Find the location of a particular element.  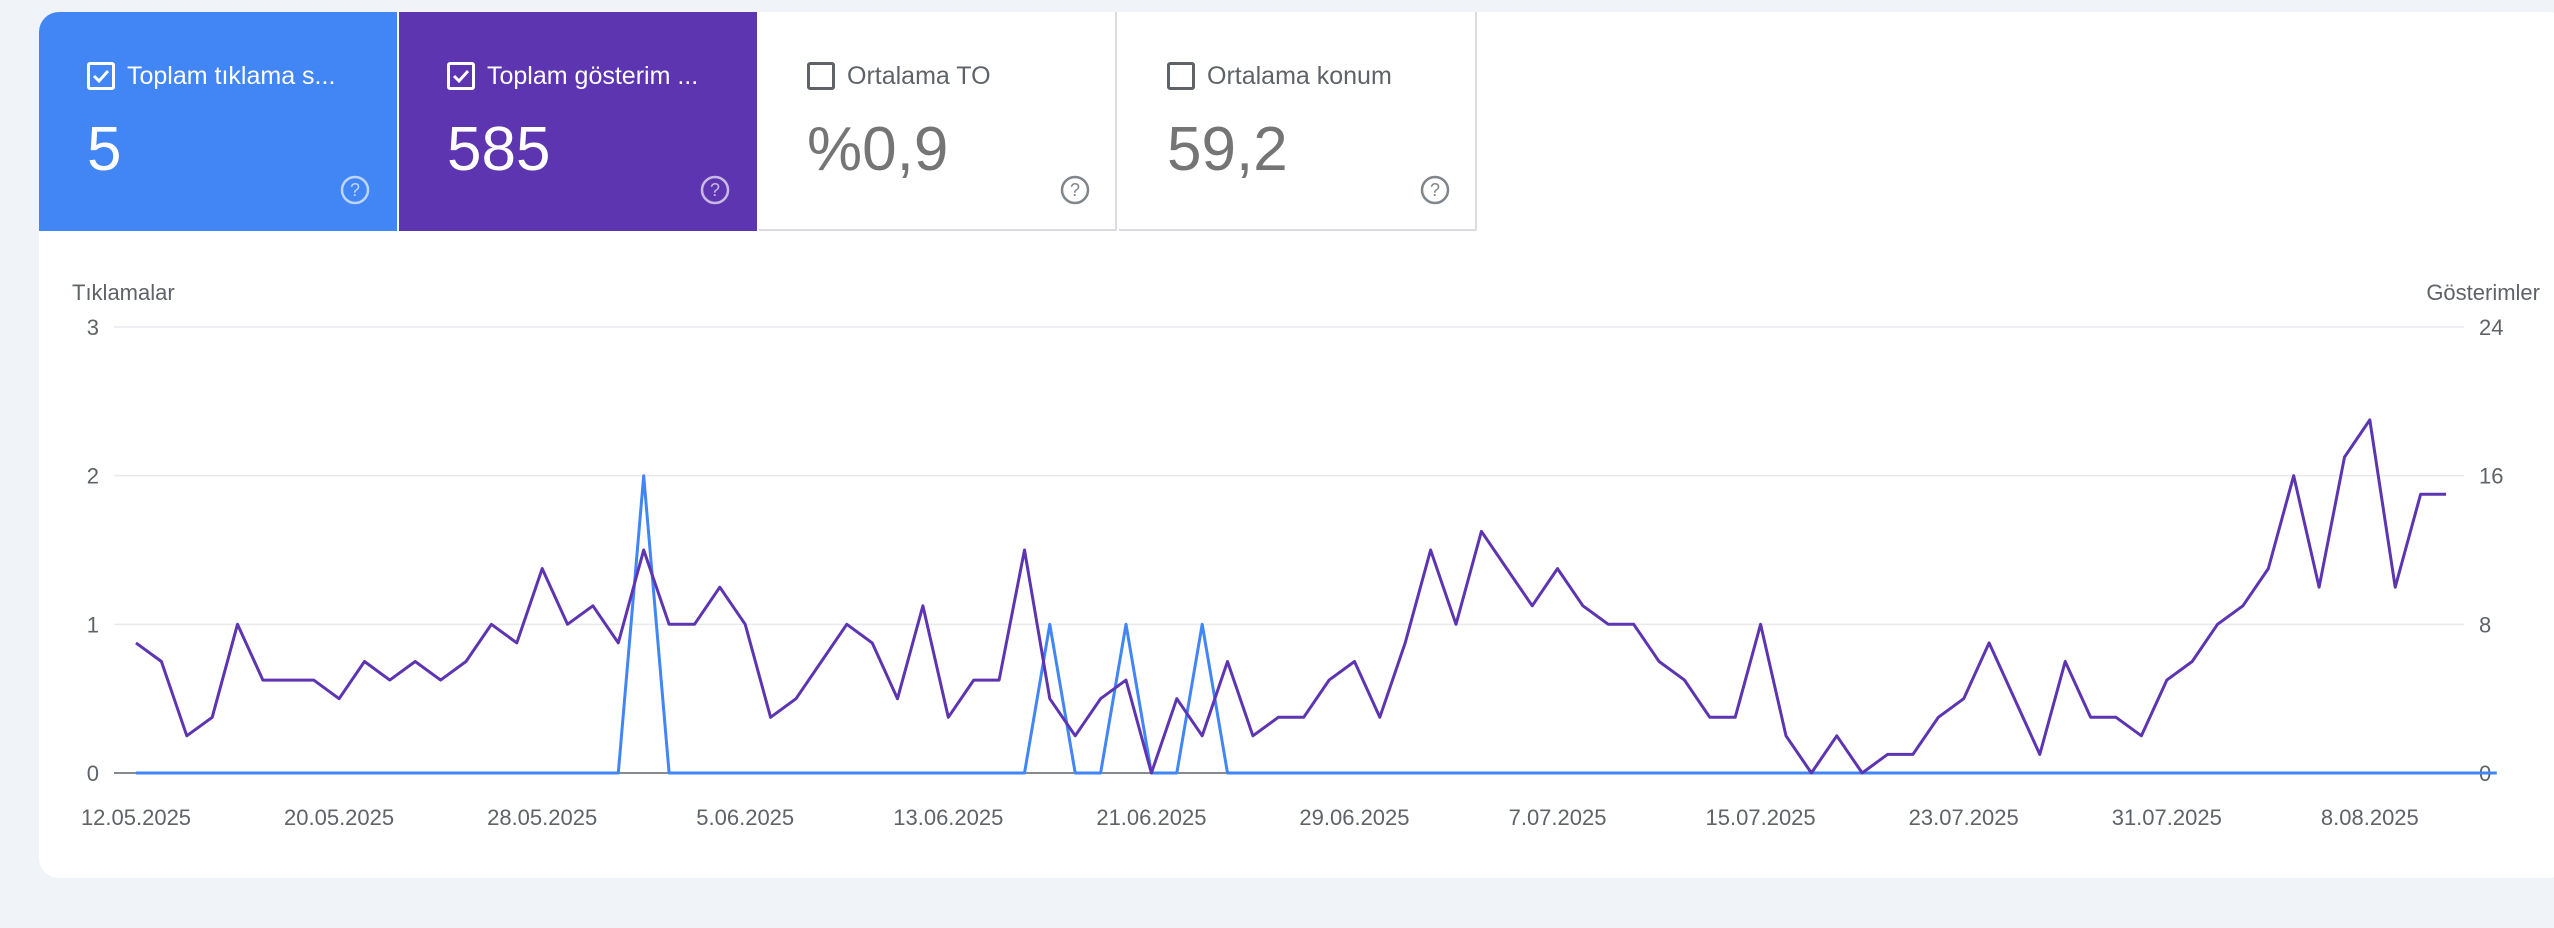

metric-value: 59,2 is located at coordinates (1227, 149).